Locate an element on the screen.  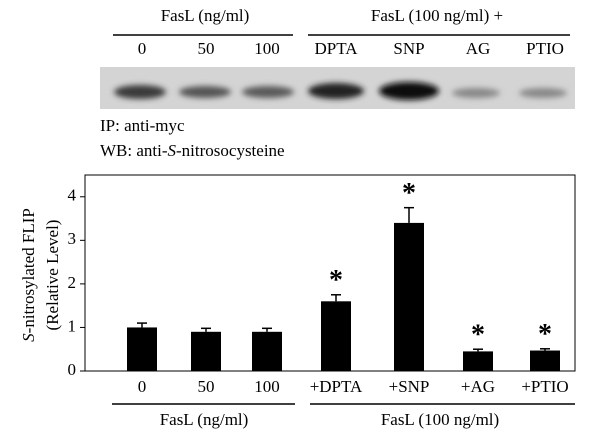
y-axis-label: (Relative Level) is located at coordinates (52, 275).